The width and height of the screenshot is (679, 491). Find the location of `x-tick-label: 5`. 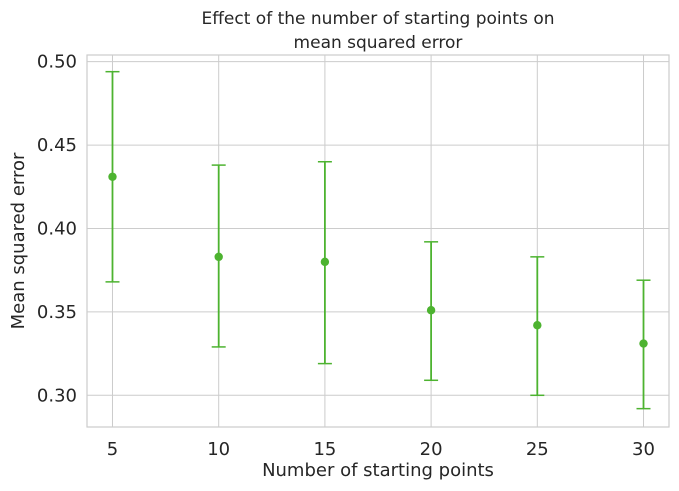

x-tick-label: 5 is located at coordinates (112, 449).